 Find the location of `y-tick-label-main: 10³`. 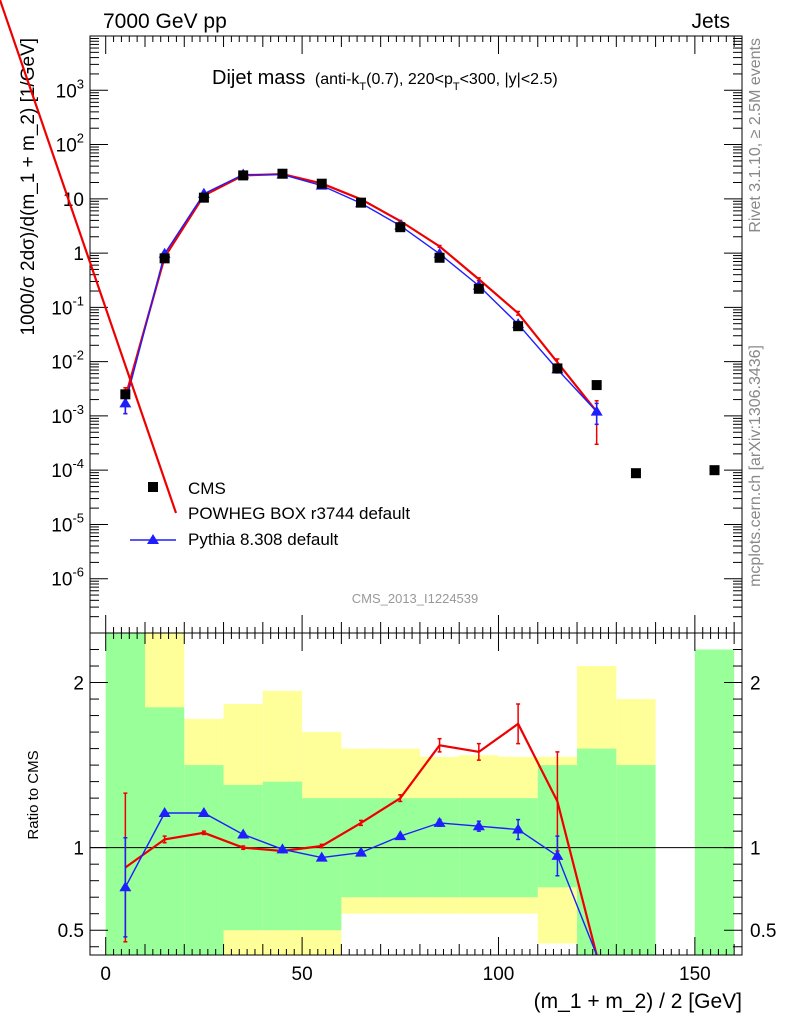

y-tick-label-main: 10³ is located at coordinates (70, 89).